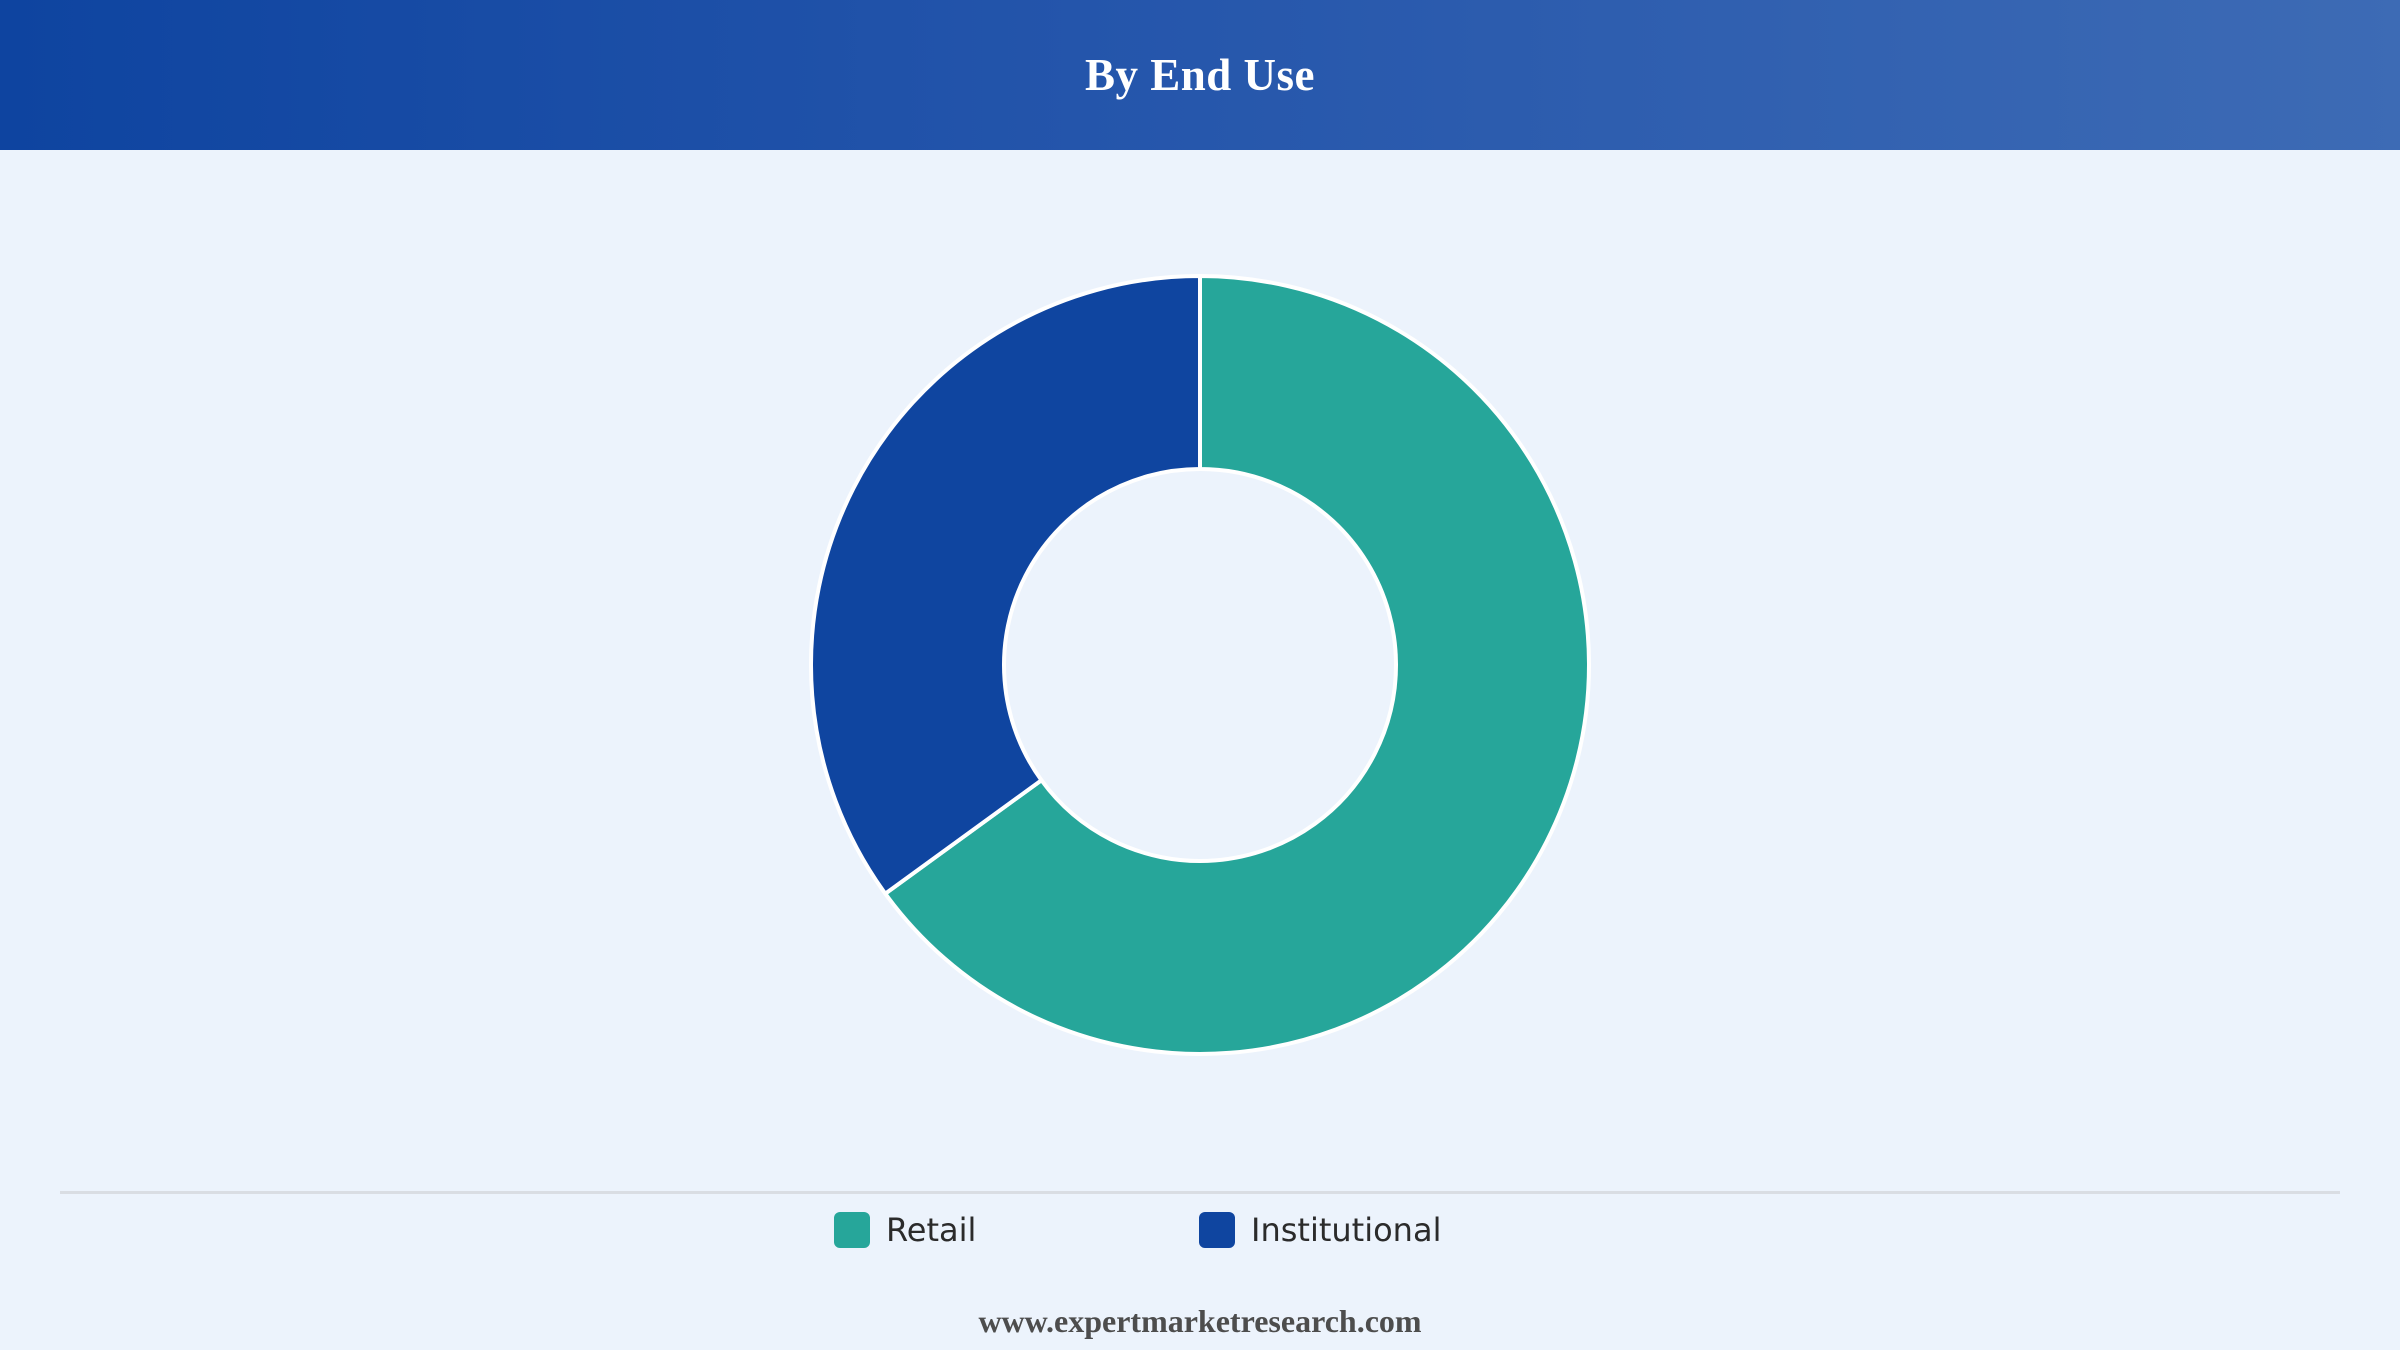  I want to click on source-url: www.expertmarketresearch.com, so click(1200, 1320).